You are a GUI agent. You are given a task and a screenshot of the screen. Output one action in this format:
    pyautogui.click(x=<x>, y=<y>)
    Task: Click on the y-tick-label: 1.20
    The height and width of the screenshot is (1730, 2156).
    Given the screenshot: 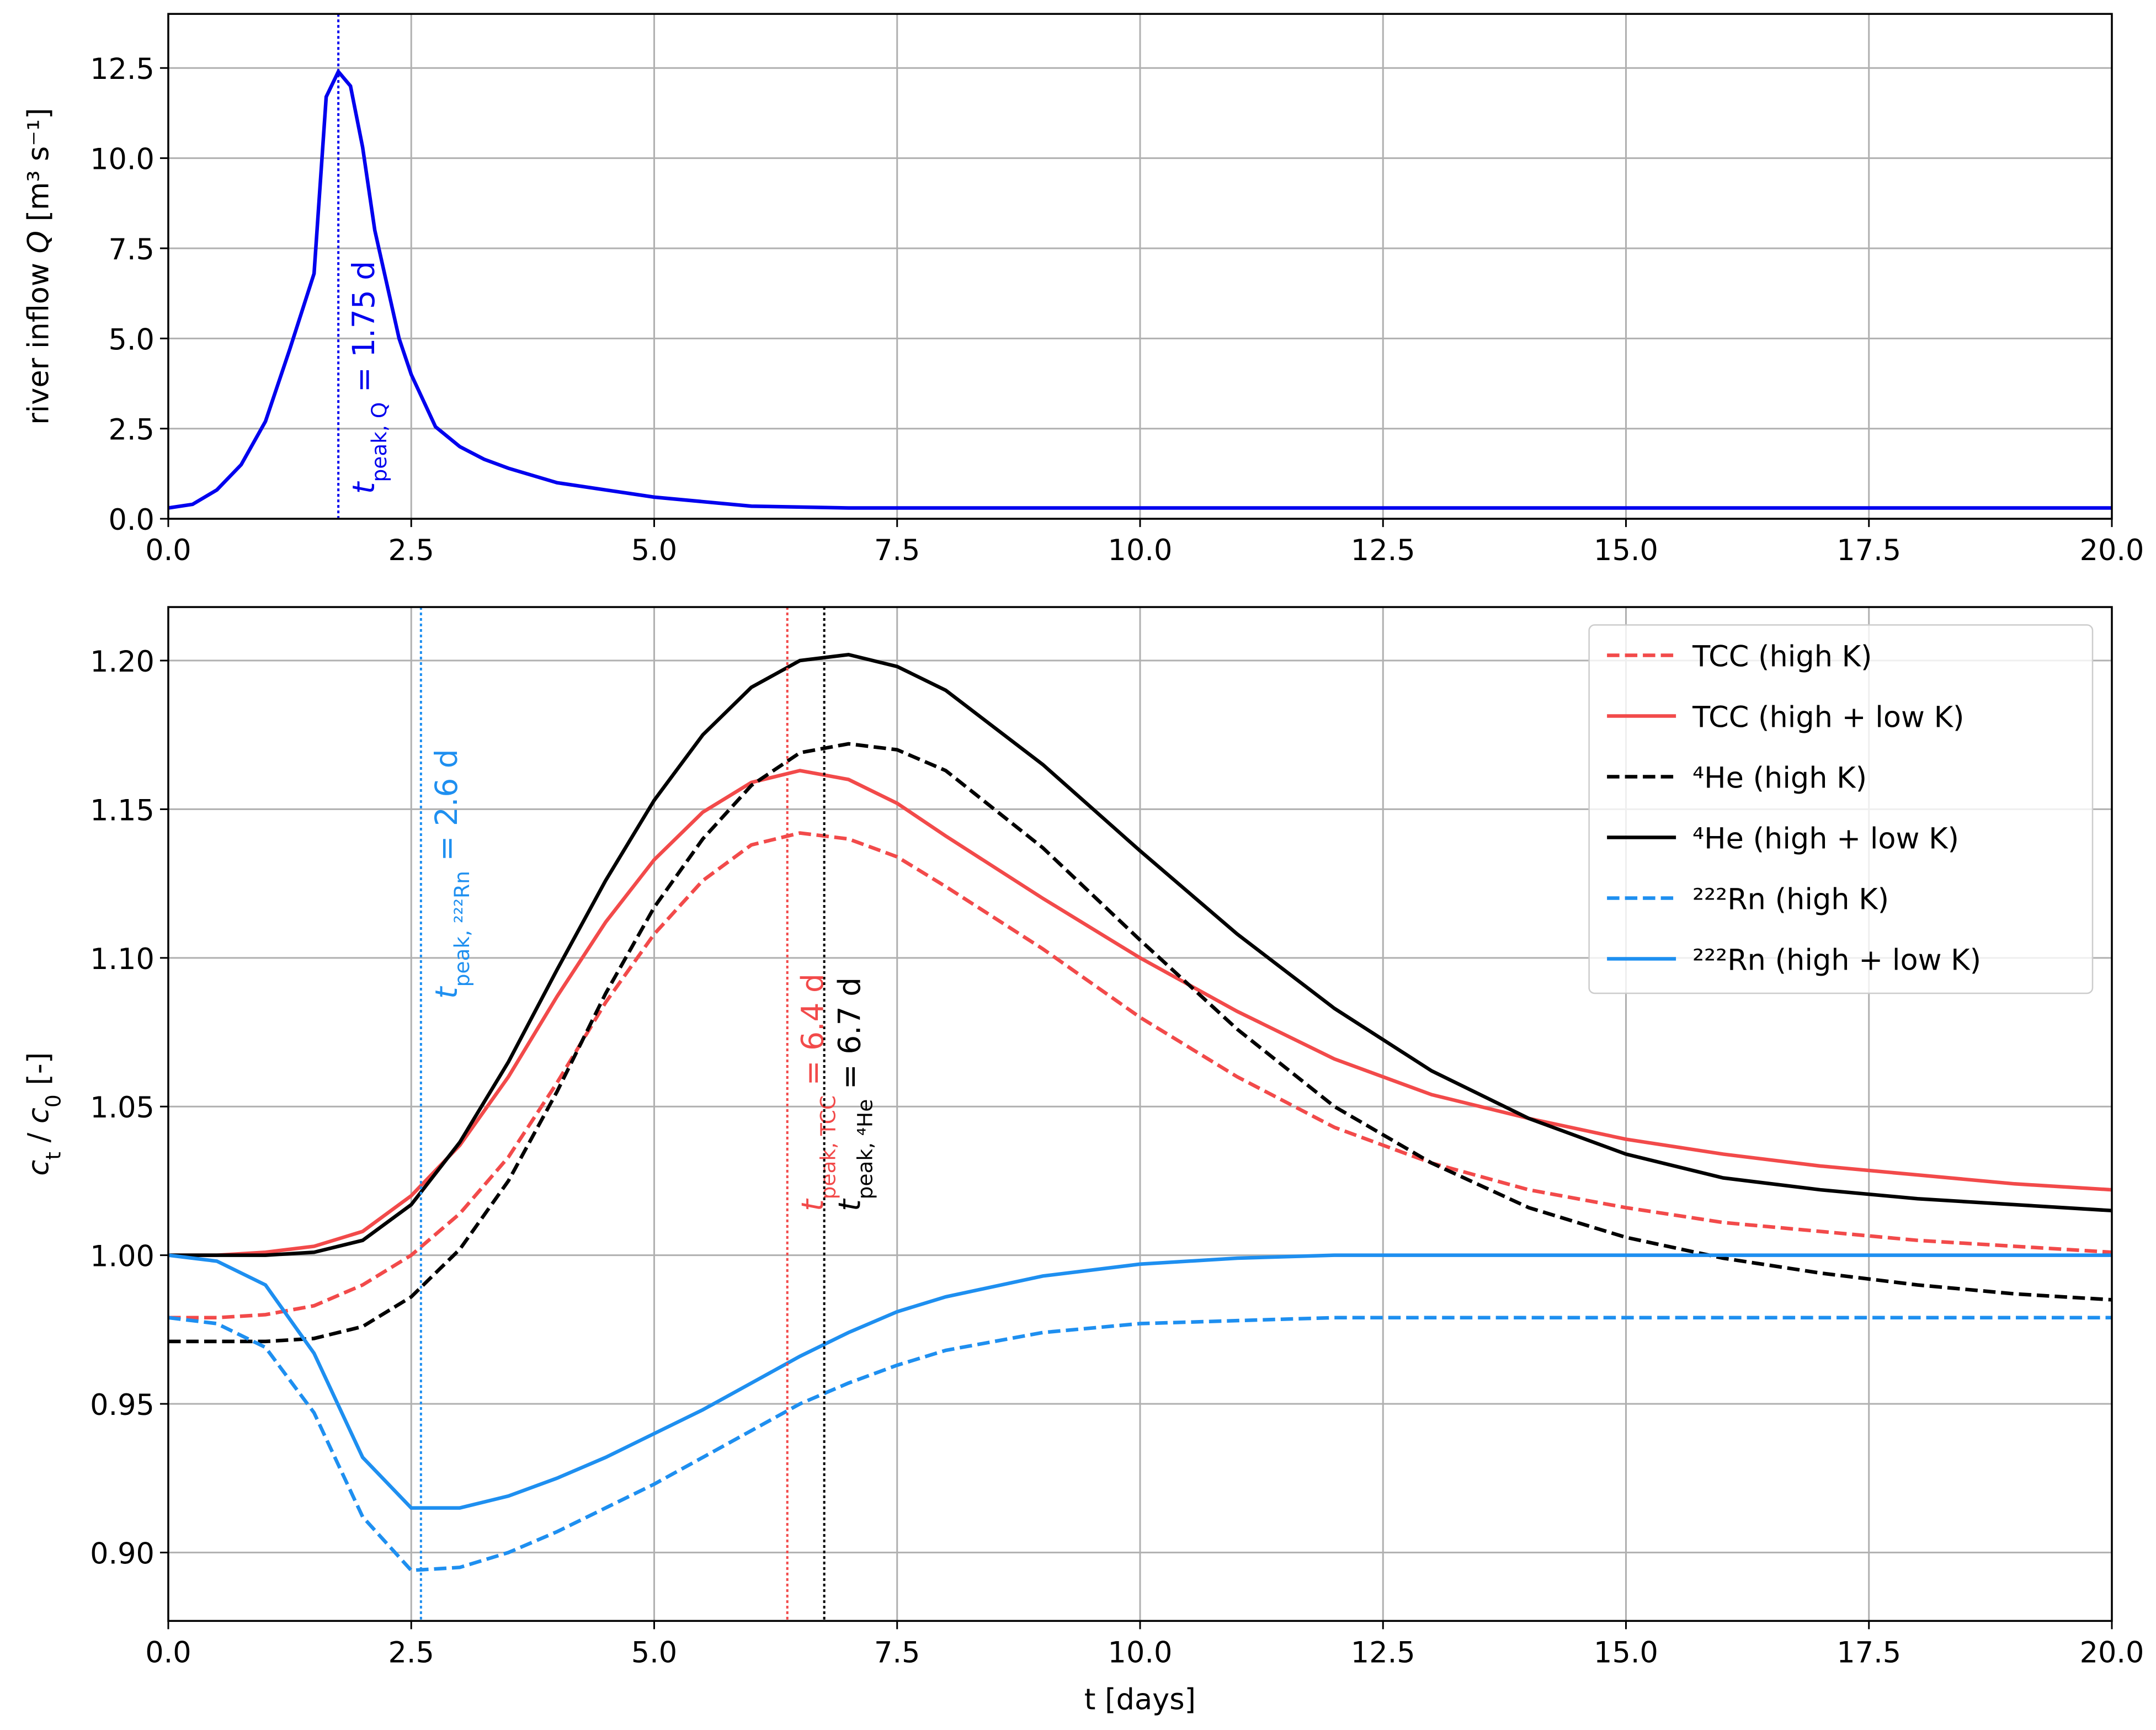 What is the action you would take?
    pyautogui.click(x=122, y=662)
    